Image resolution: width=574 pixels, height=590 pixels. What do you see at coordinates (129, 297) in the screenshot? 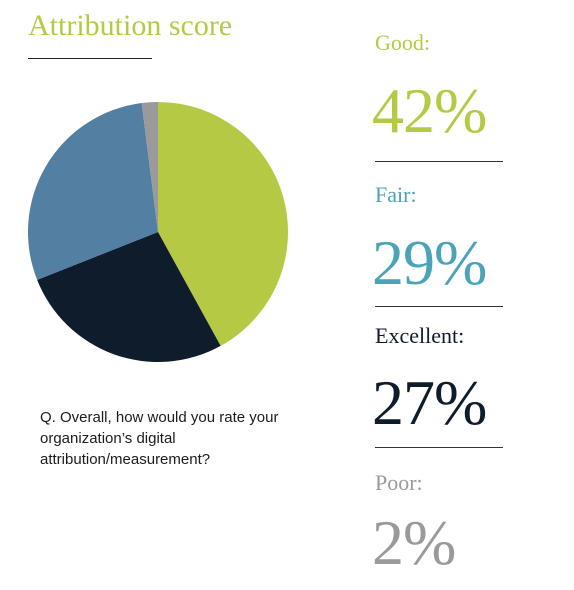
I see `pie-slice-excellent` at bounding box center [129, 297].